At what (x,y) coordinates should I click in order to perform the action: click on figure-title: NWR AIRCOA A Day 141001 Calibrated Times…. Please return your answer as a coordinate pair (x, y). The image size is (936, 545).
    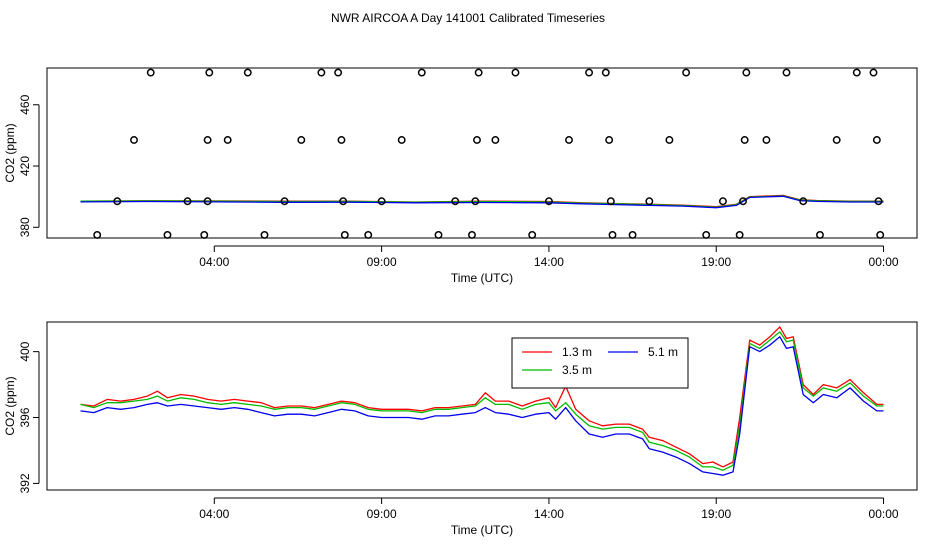
    Looking at the image, I should click on (468, 18).